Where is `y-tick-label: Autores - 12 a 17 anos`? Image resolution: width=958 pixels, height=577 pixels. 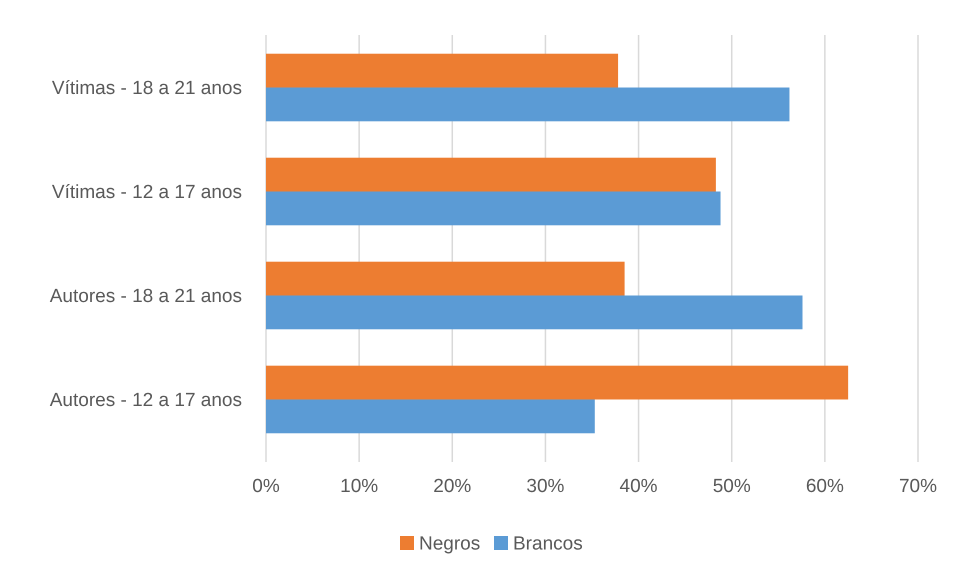 y-tick-label: Autores - 12 a 17 anos is located at coordinates (146, 401).